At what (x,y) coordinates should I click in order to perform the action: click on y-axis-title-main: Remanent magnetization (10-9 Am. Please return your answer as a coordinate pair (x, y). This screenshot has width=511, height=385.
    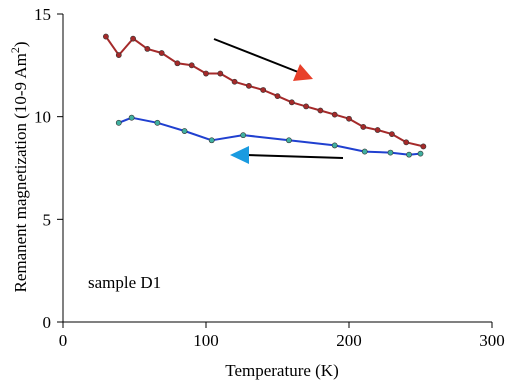
    Looking at the image, I should click on (20, 172).